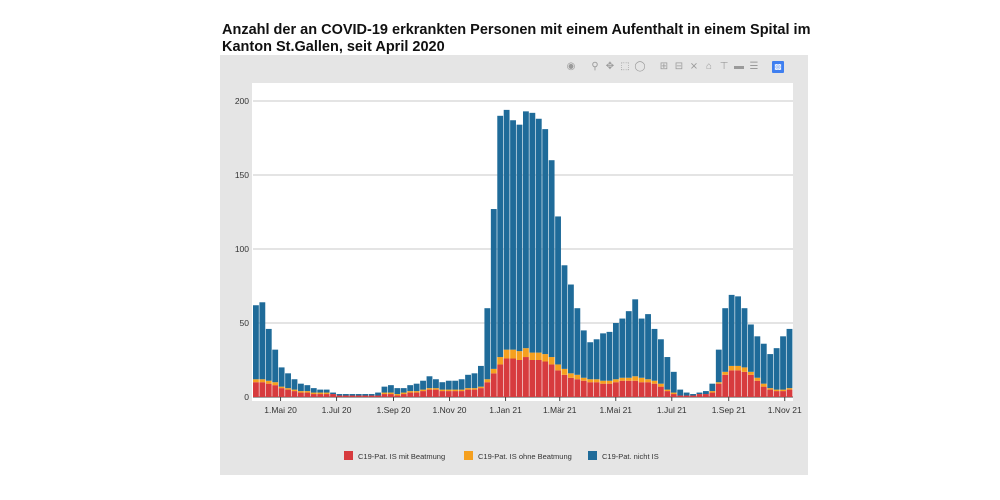 Image resolution: width=1000 pixels, height=500 pixels. Describe the element at coordinates (610, 66) in the screenshot. I see `pan-icon: ✥` at that location.